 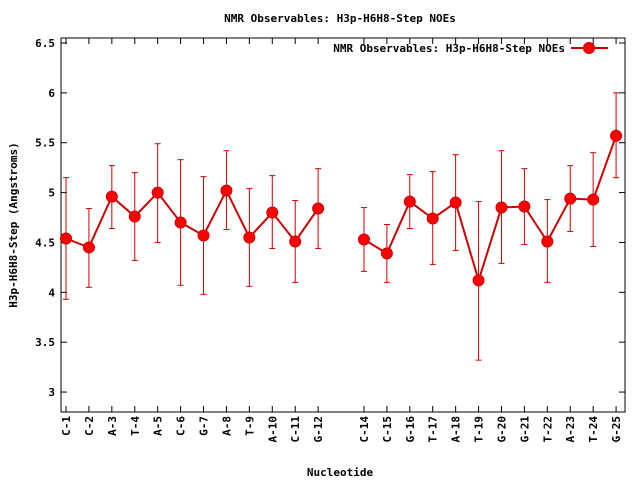 I want to click on y-tick-label: 3.5, so click(x=45, y=342).